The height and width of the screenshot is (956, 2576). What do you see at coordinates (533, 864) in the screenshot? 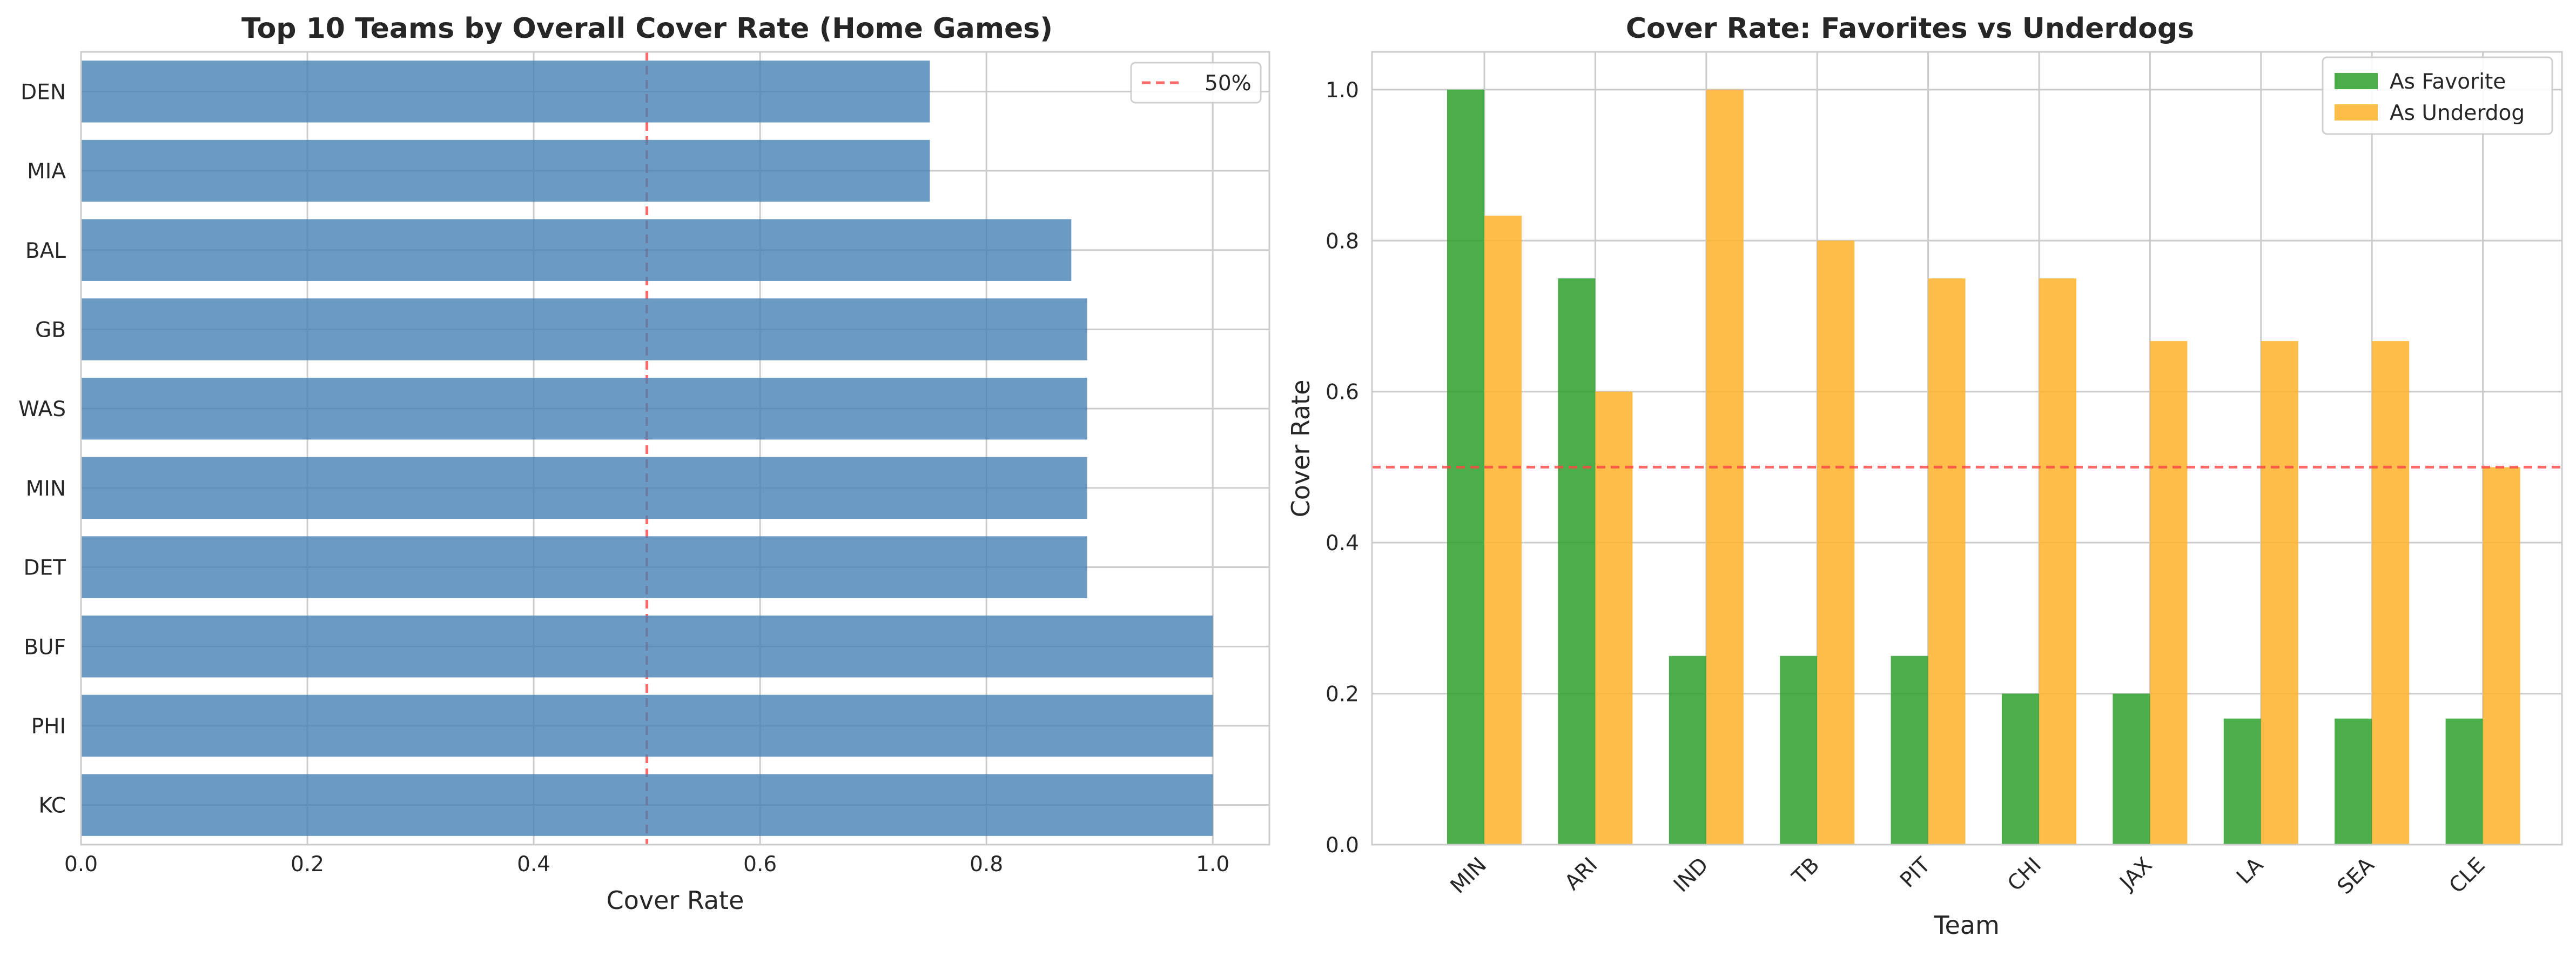
I see `left-x-tick-label: 0.4` at bounding box center [533, 864].